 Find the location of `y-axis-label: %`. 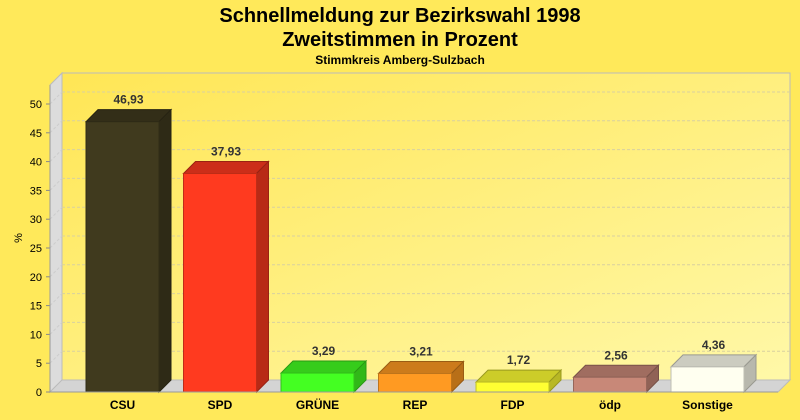

y-axis-label: % is located at coordinates (19, 238).